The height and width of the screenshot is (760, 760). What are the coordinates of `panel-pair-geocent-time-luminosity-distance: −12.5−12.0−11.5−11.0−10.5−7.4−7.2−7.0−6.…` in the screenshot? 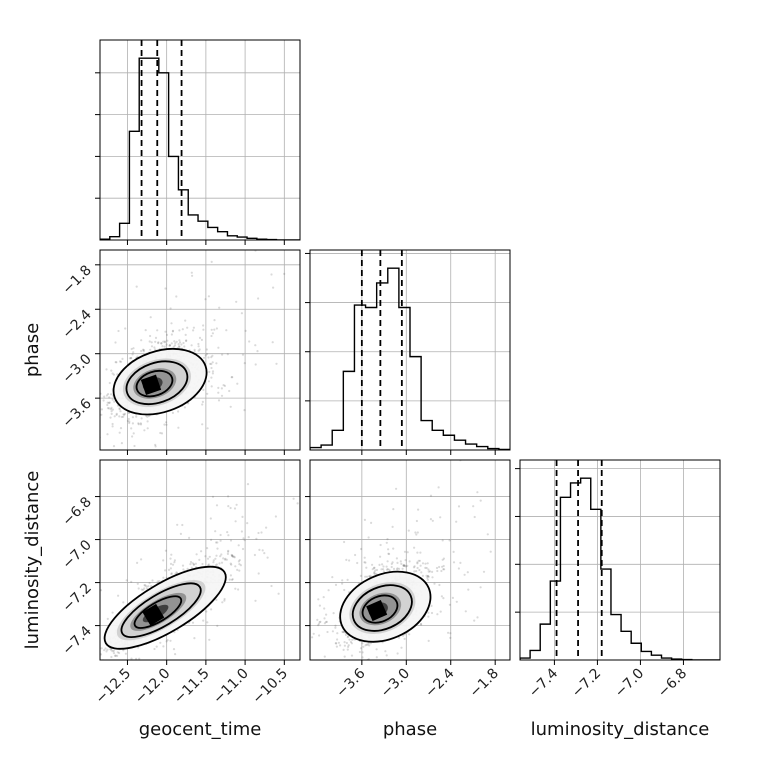 It's located at (179, 588).